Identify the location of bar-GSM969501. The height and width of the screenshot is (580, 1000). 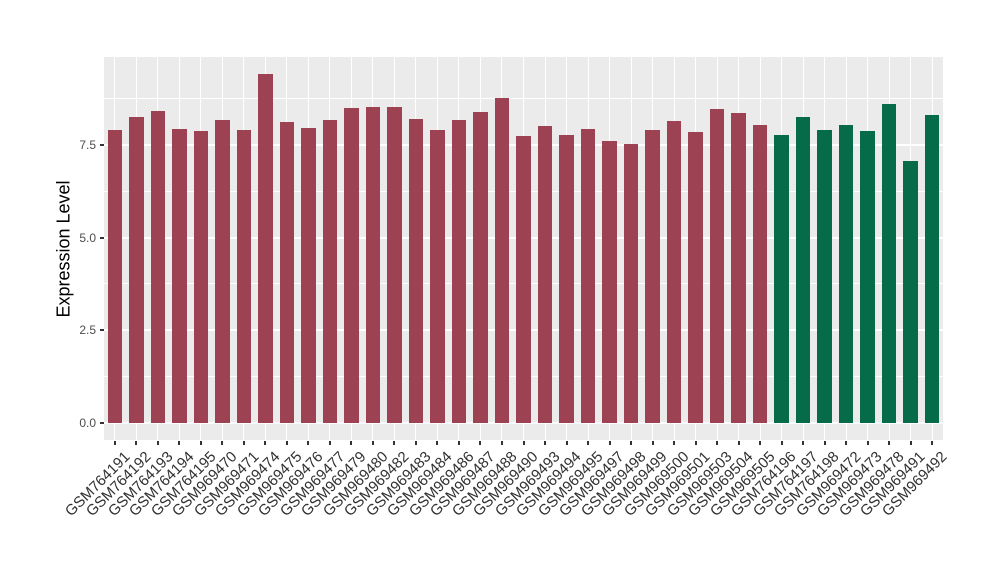
(695, 277).